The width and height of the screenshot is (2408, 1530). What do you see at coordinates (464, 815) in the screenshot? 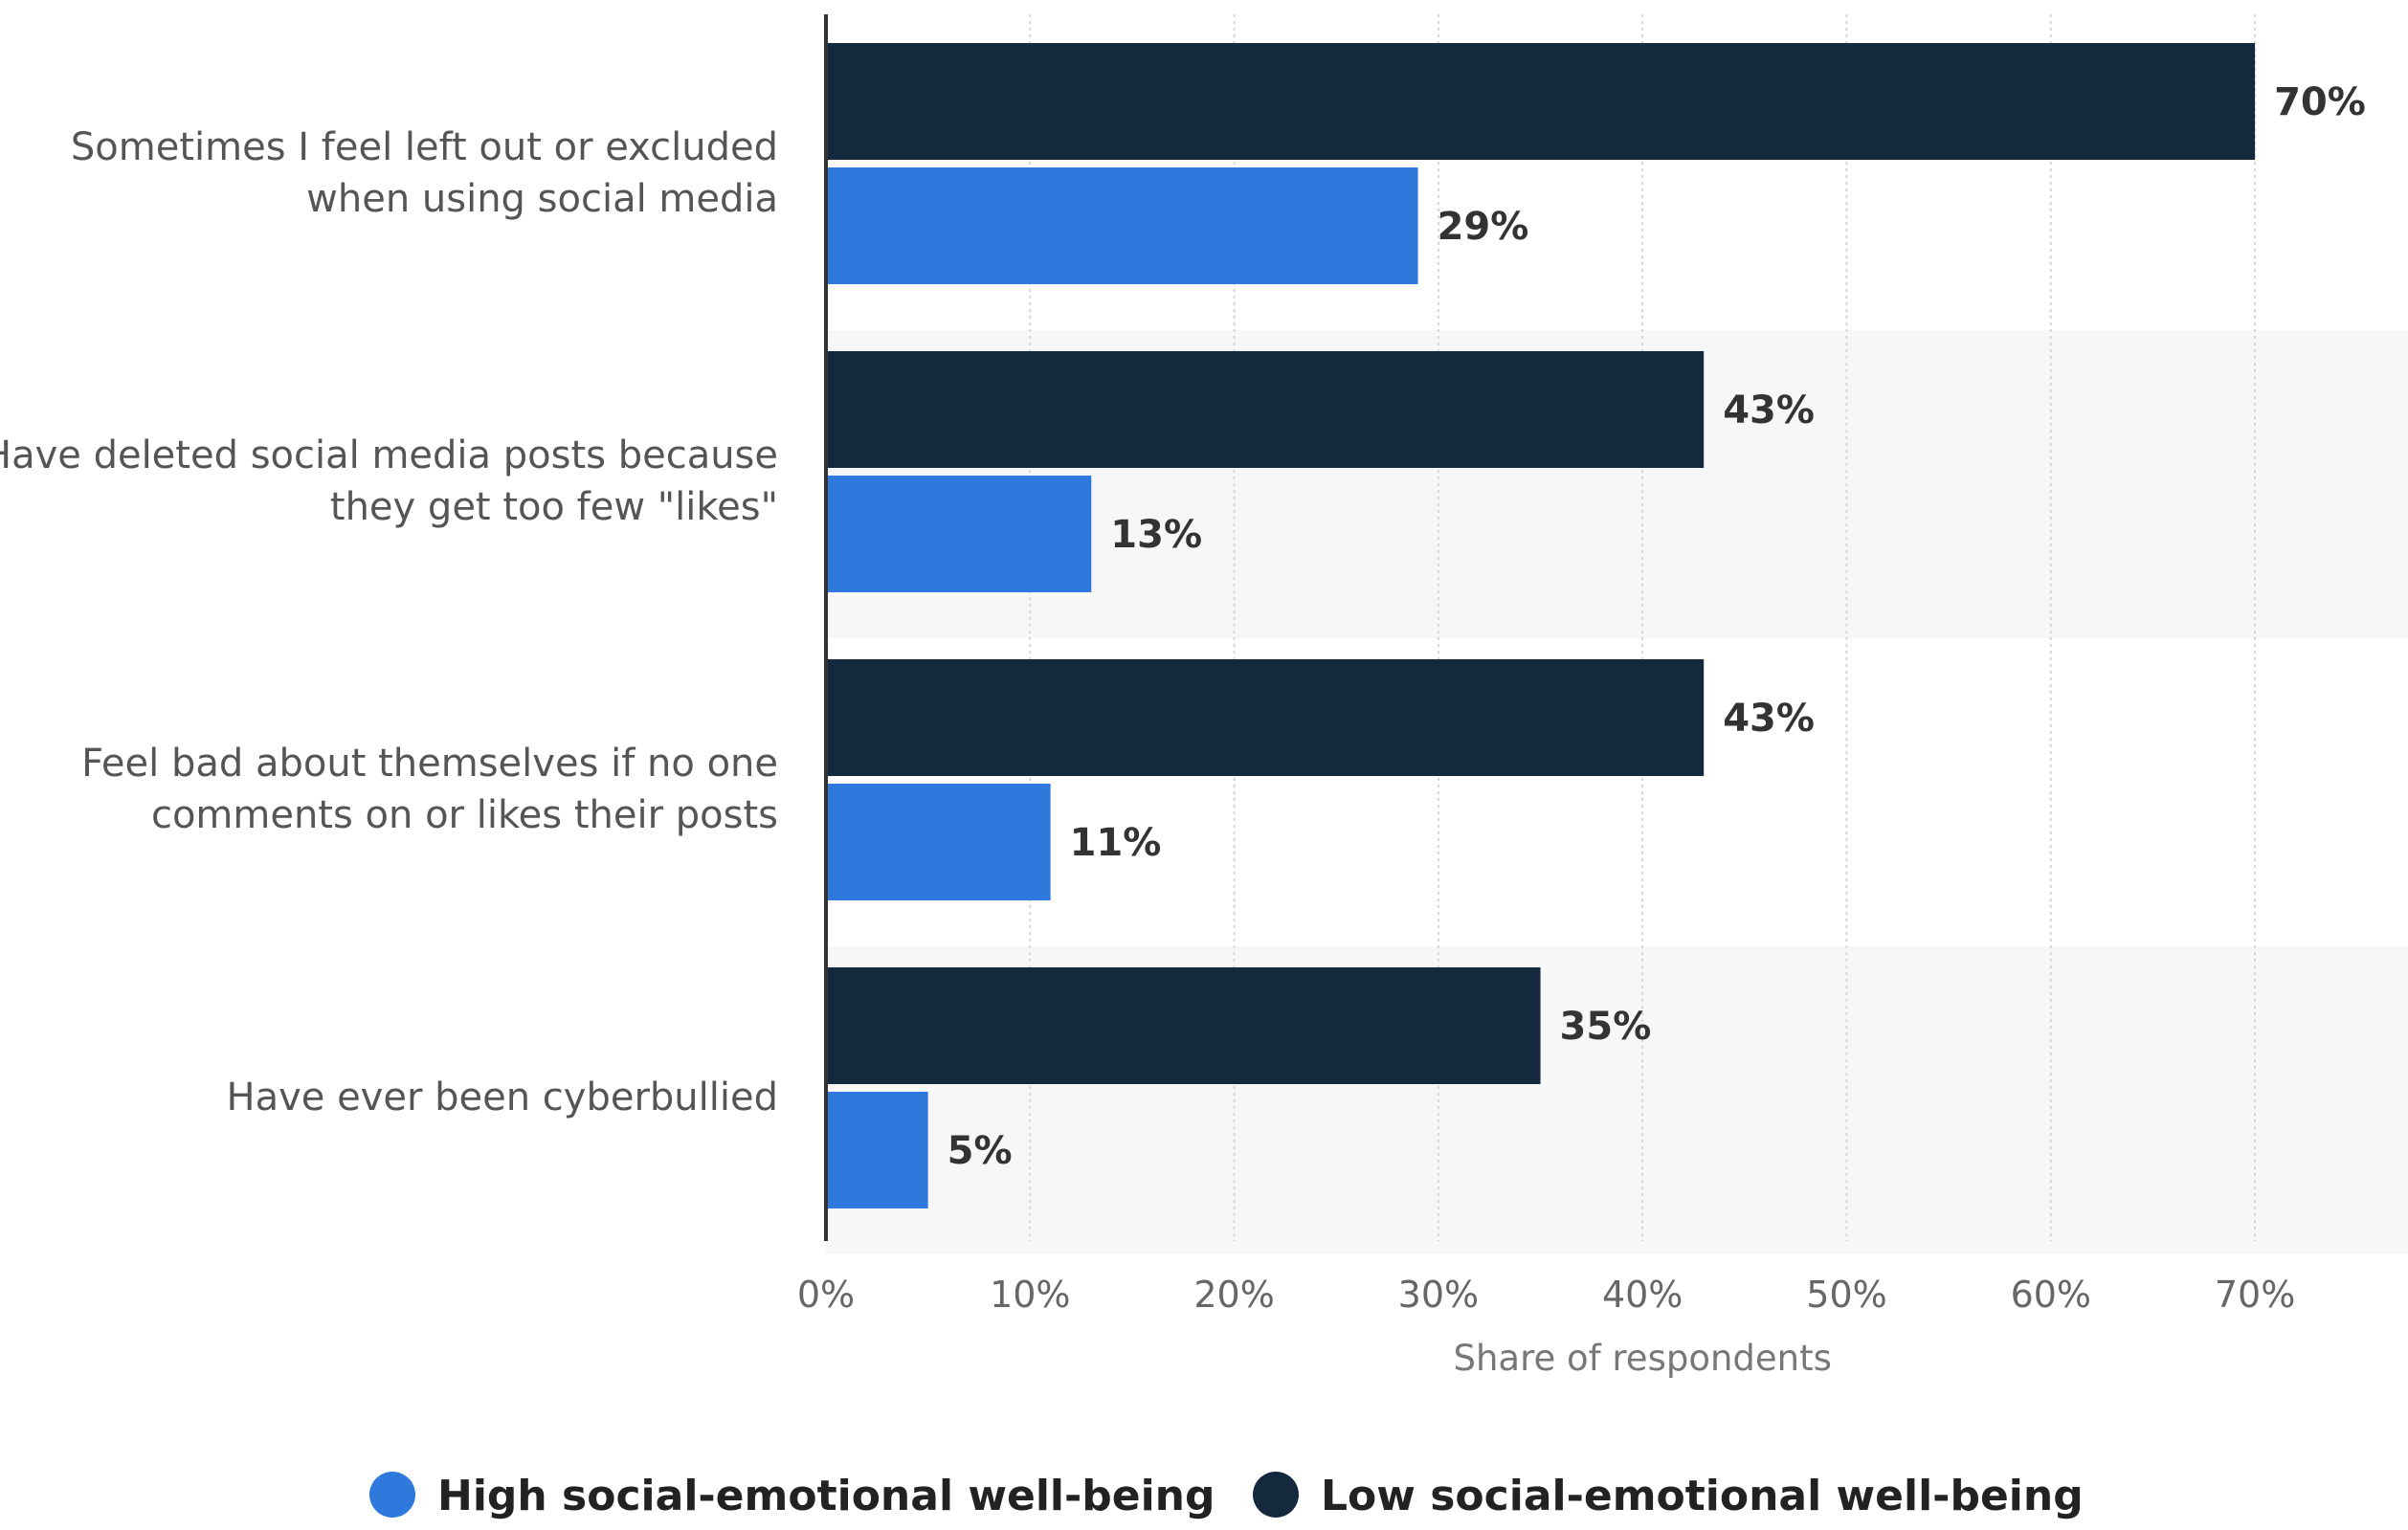
I see `category-label: comments on or likes their posts` at bounding box center [464, 815].